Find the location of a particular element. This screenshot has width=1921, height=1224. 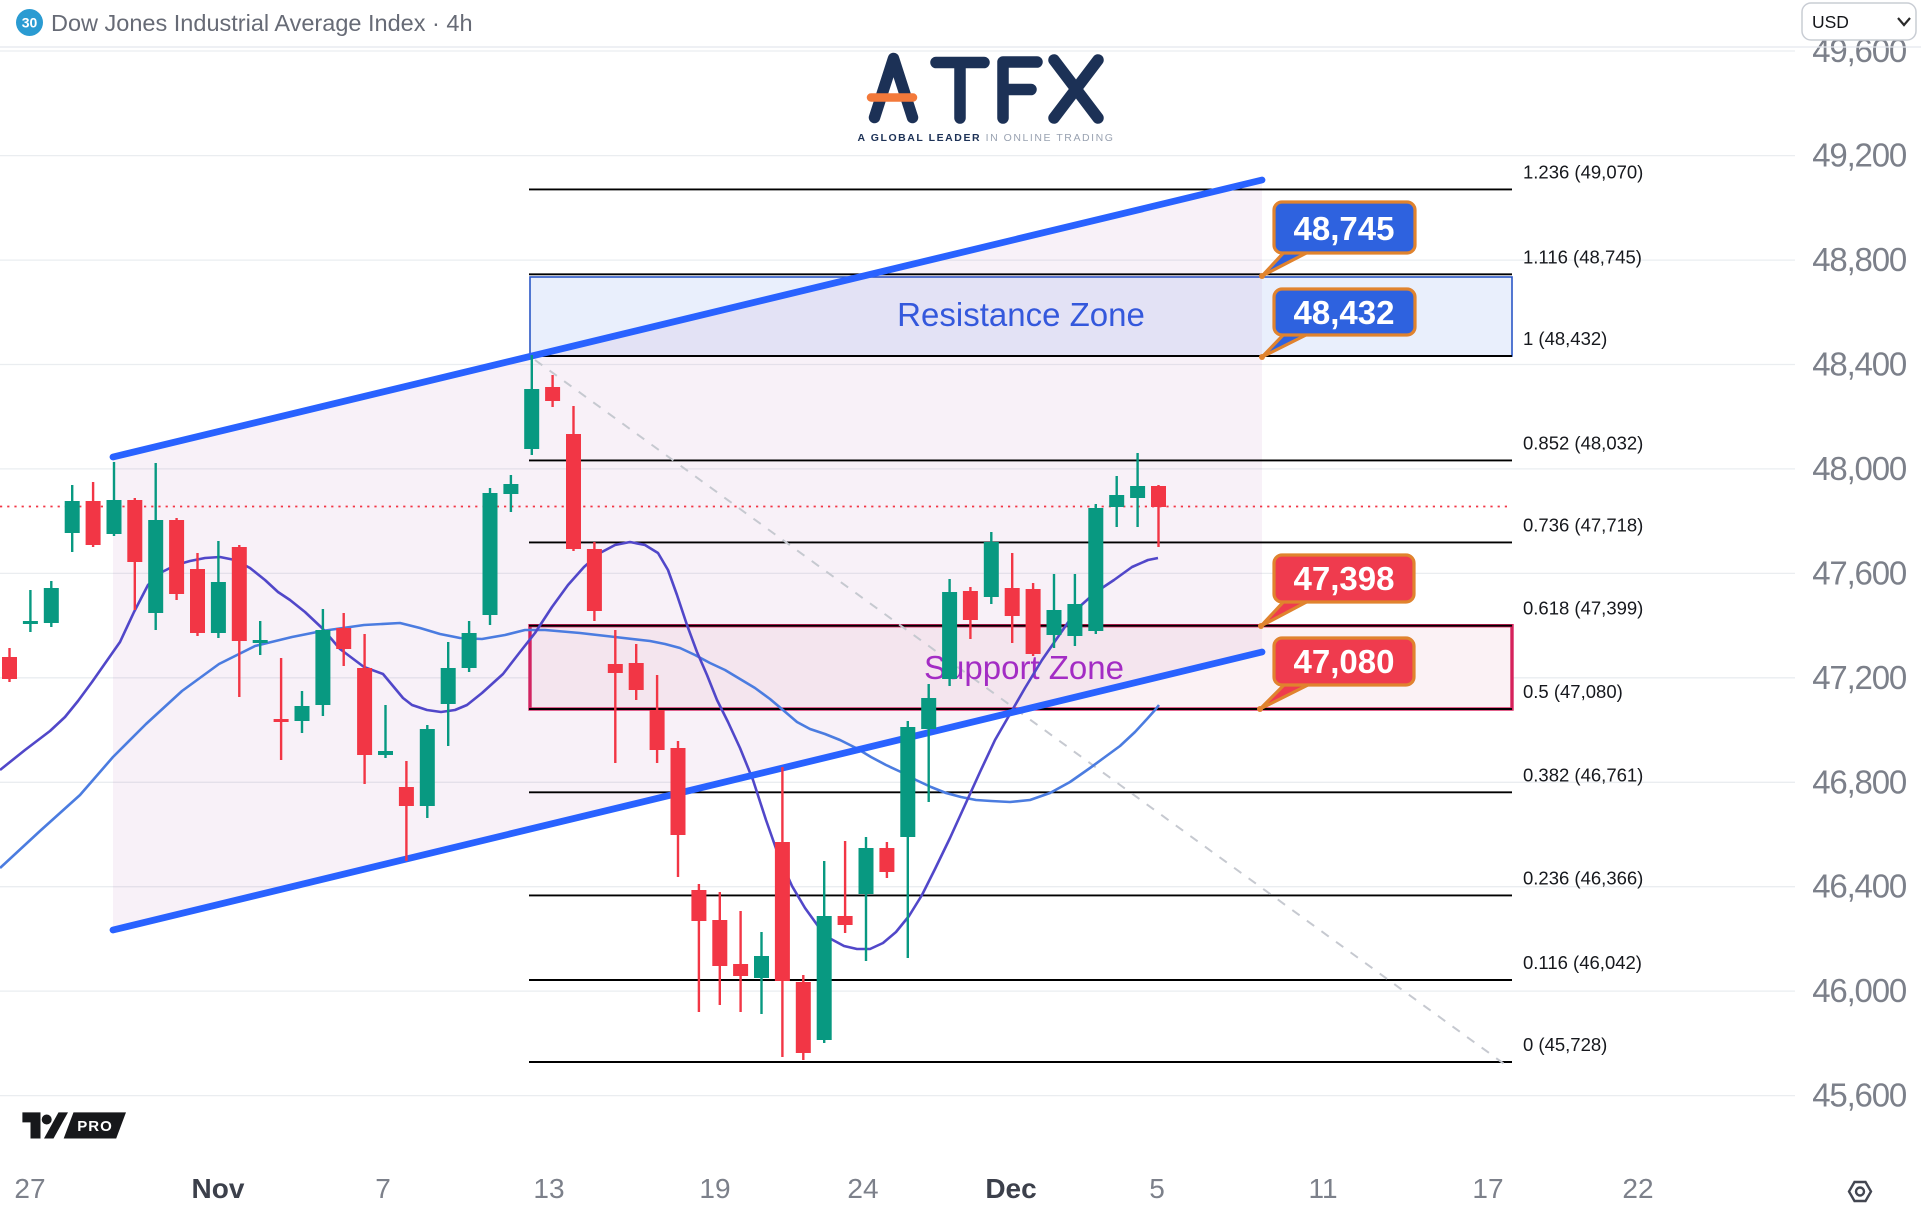

svg-text:Dow Jones Industrial Average I: Dow Jones Industrial Average Index · 4h is located at coordinates (262, 23).